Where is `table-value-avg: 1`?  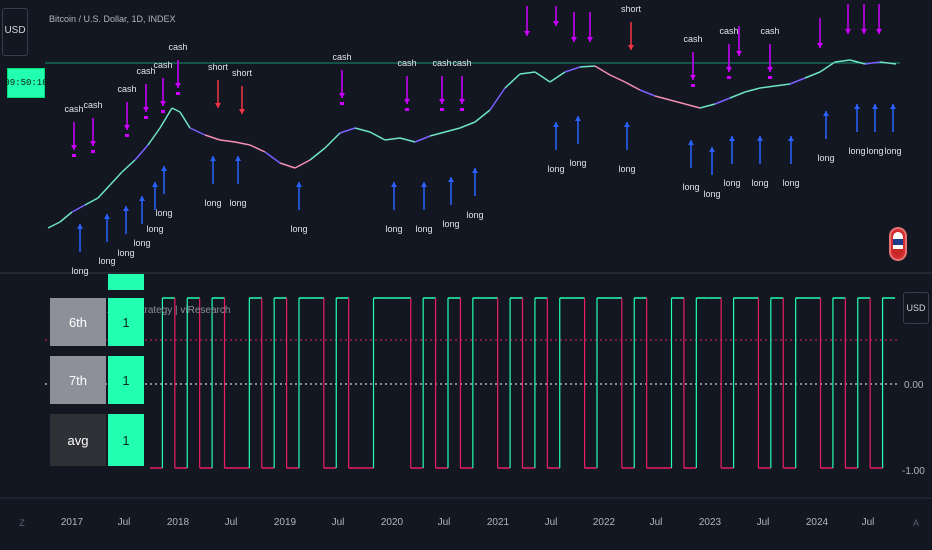 table-value-avg: 1 is located at coordinates (126, 440).